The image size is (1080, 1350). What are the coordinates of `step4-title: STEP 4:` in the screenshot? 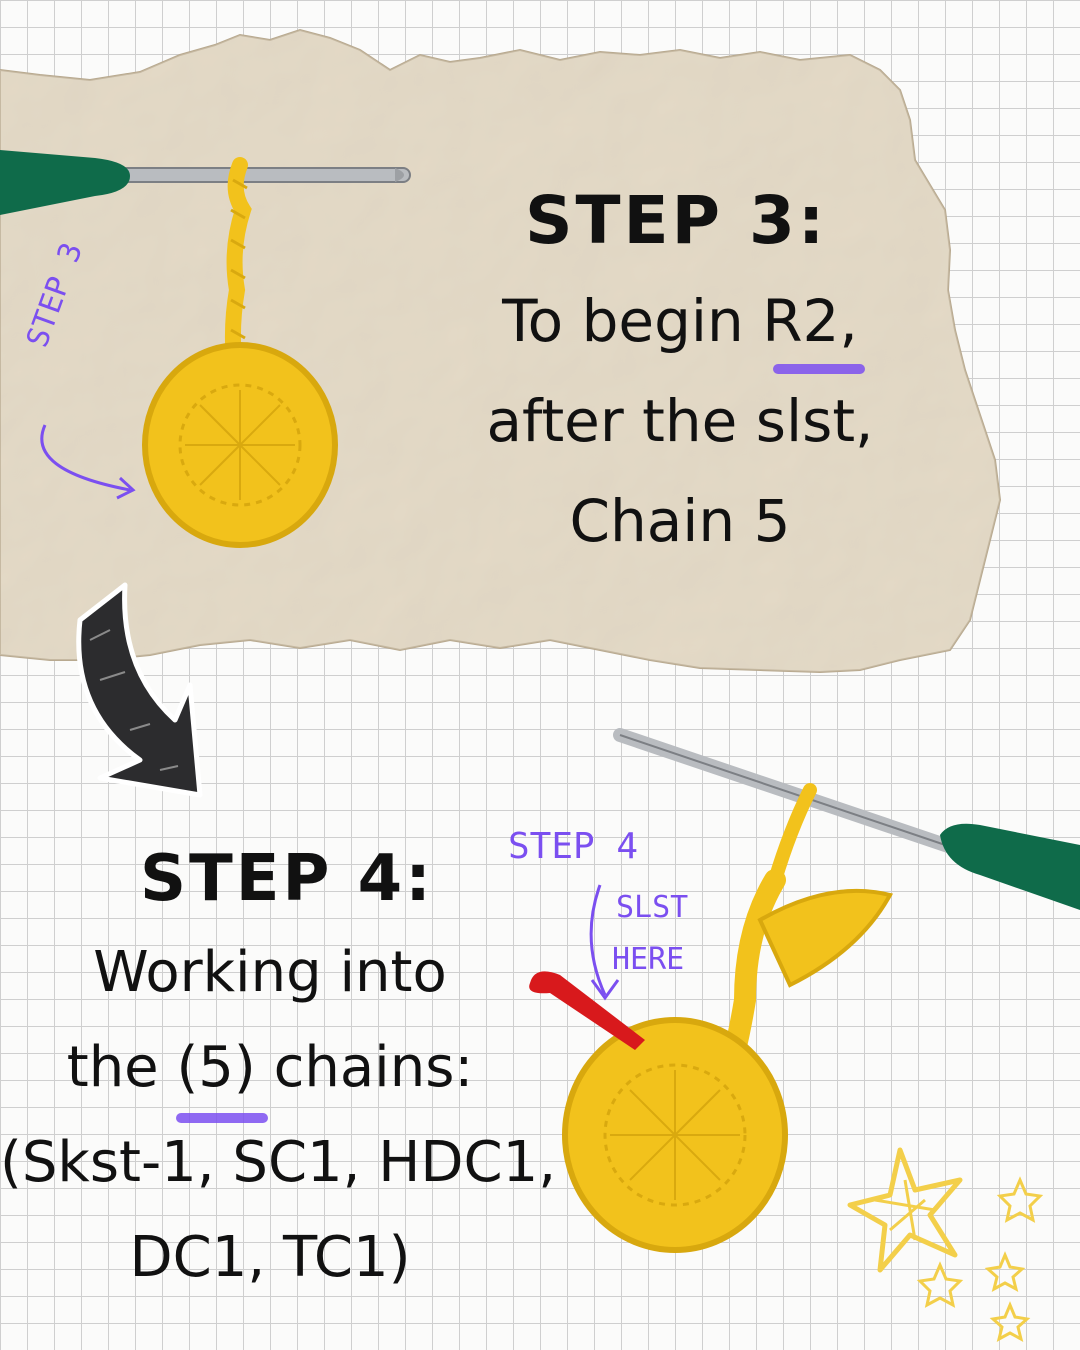 It's located at (287, 879).